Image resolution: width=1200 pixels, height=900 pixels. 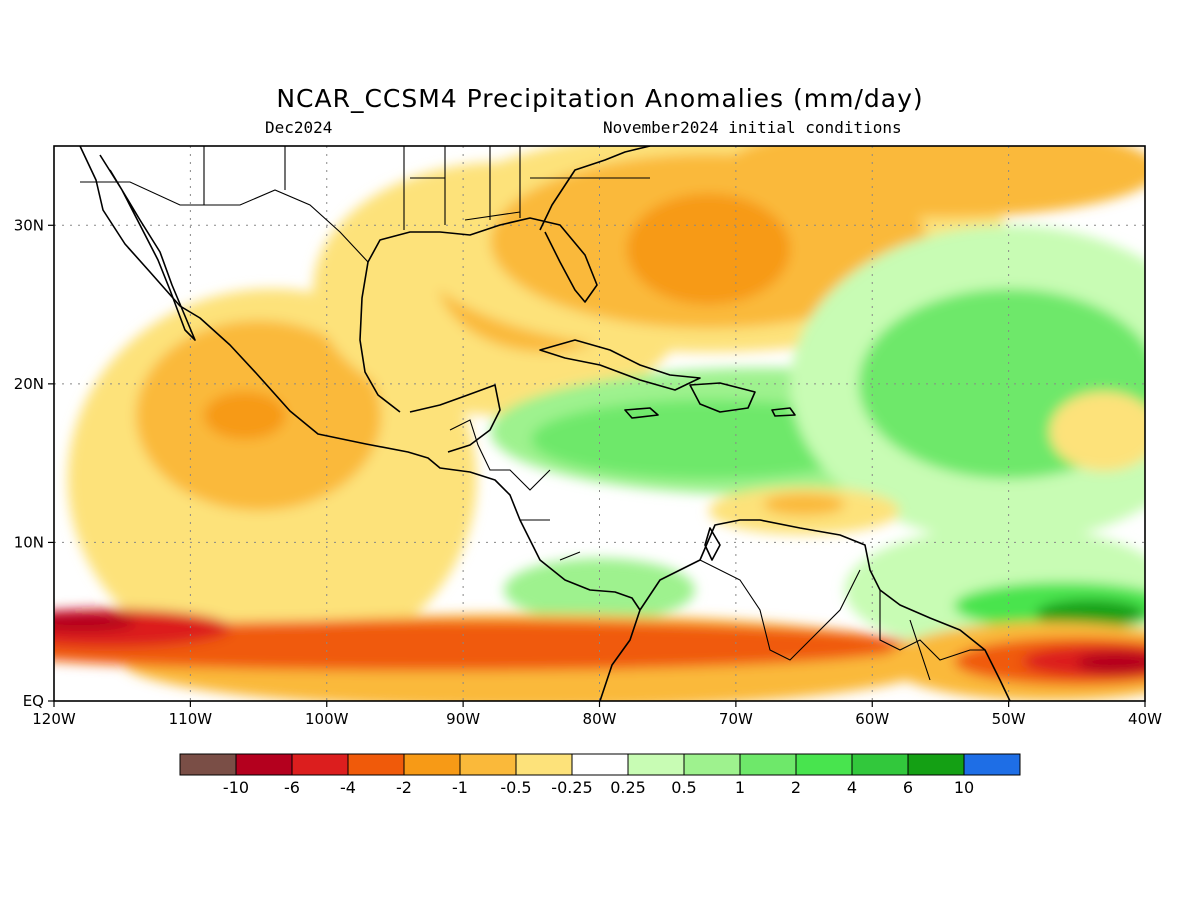 What do you see at coordinates (29, 384) in the screenshot?
I see `y-tick-label: 20N` at bounding box center [29, 384].